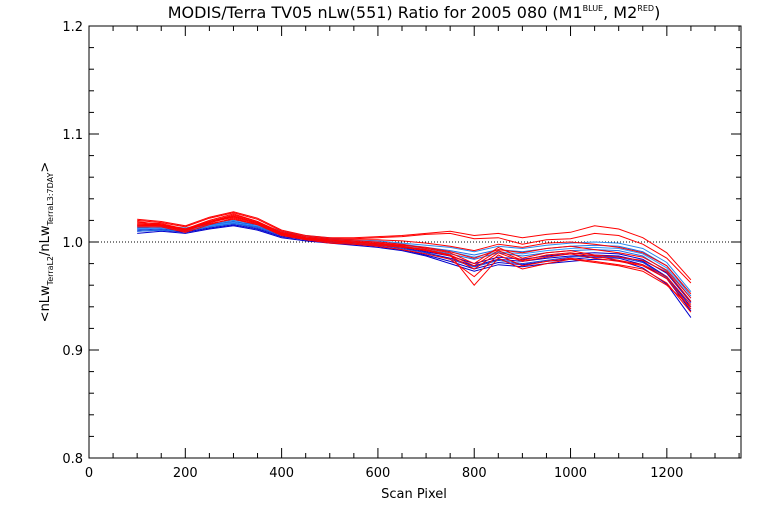  Describe the element at coordinates (414, 494) in the screenshot. I see `x-axis-label: Scan Pixel` at that location.